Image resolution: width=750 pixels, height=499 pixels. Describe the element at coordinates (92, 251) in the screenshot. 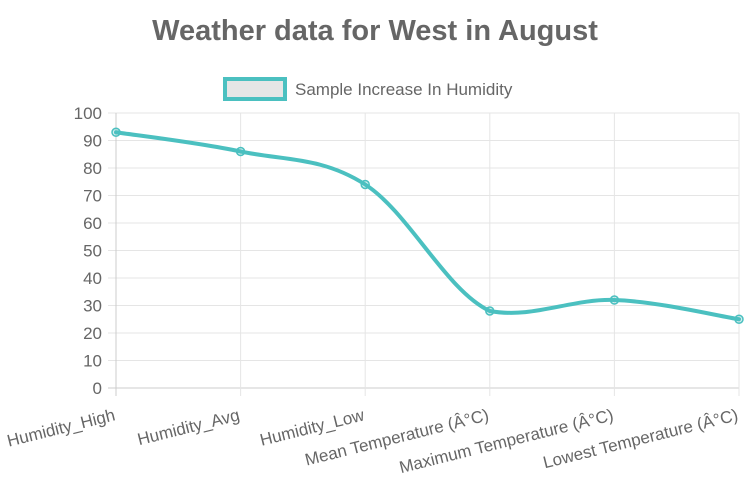

I see `y-tick-label: 50` at that location.